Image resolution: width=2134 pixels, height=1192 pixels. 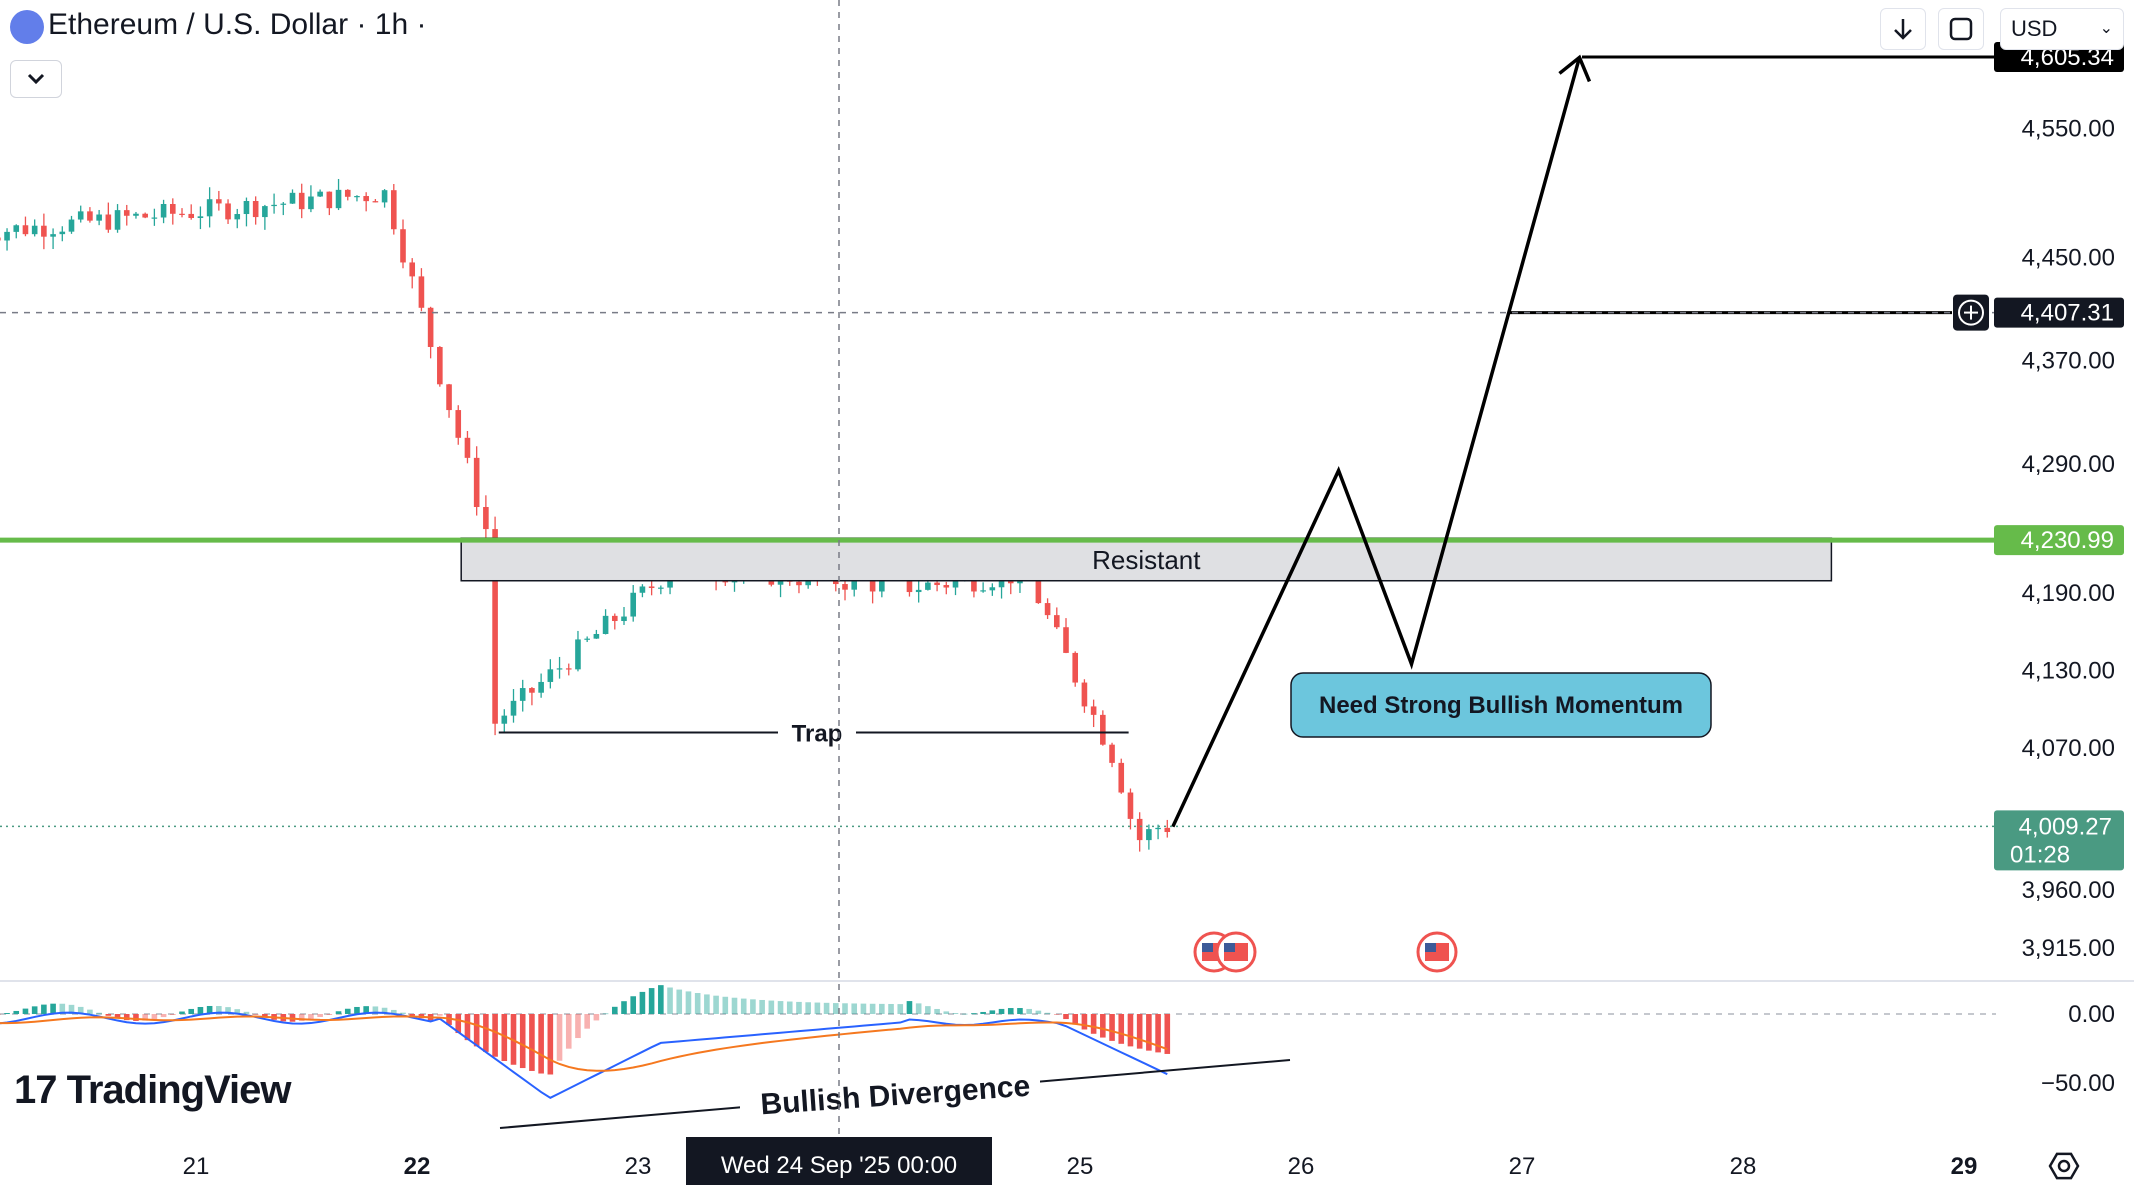 I want to click on momentum-label: Need Strong Bullish Momentum, so click(x=1501, y=705).